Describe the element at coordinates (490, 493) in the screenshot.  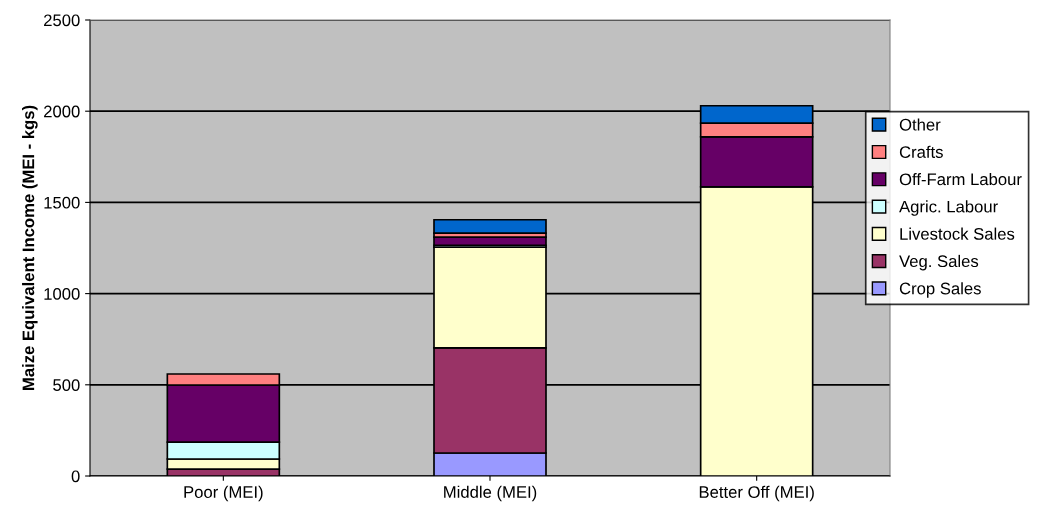
I see `x-tick-label: Middle (MEI)` at that location.